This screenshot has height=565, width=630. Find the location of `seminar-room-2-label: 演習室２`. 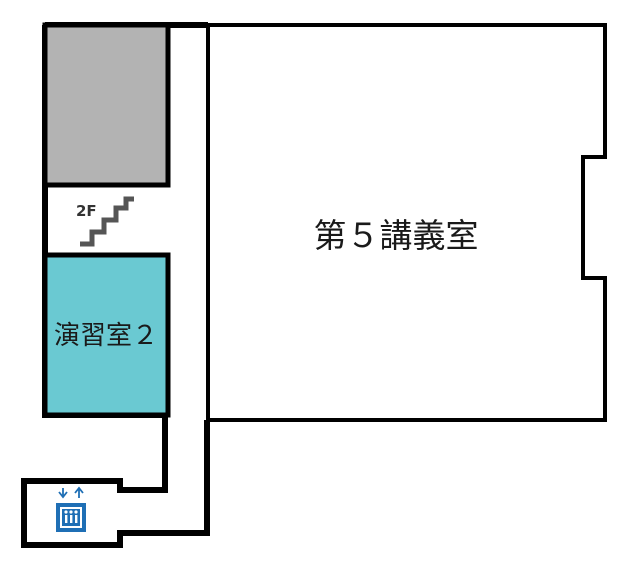

seminar-room-2-label: 演習室２ is located at coordinates (106, 336).